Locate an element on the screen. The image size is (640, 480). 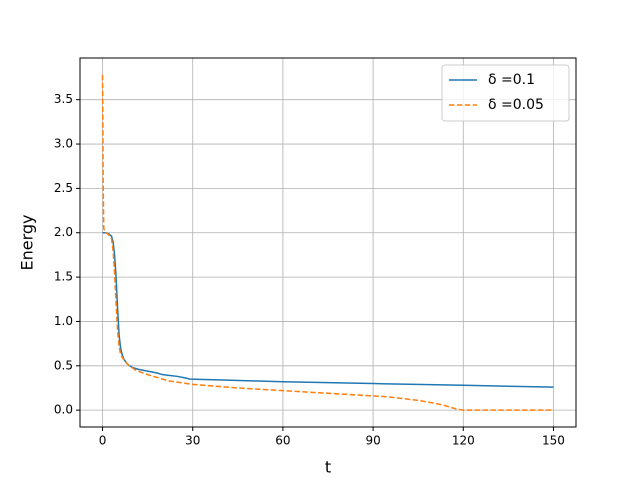
y-tick-label: 0.5 is located at coordinates (63, 365).